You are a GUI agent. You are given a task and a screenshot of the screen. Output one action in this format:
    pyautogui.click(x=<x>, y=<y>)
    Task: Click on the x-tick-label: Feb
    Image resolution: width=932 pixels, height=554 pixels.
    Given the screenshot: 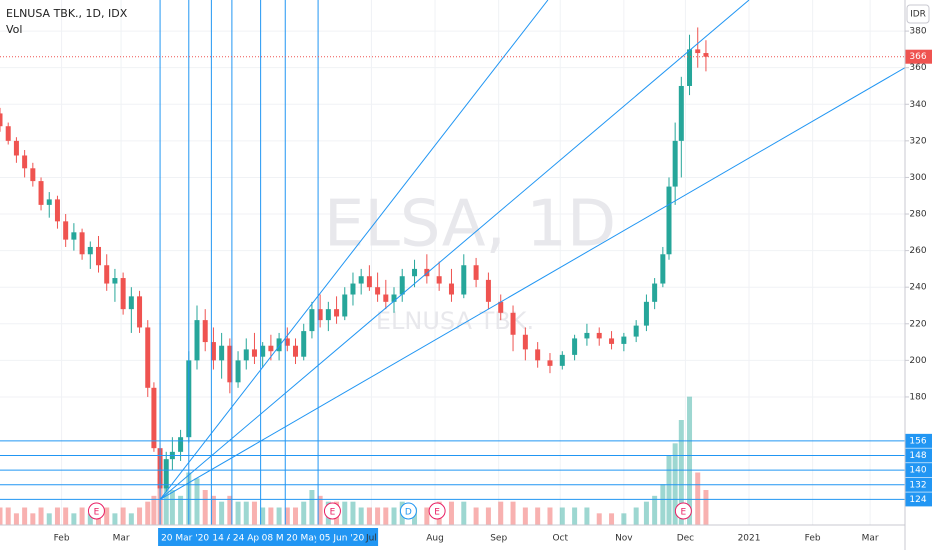 What is the action you would take?
    pyautogui.click(x=62, y=539)
    